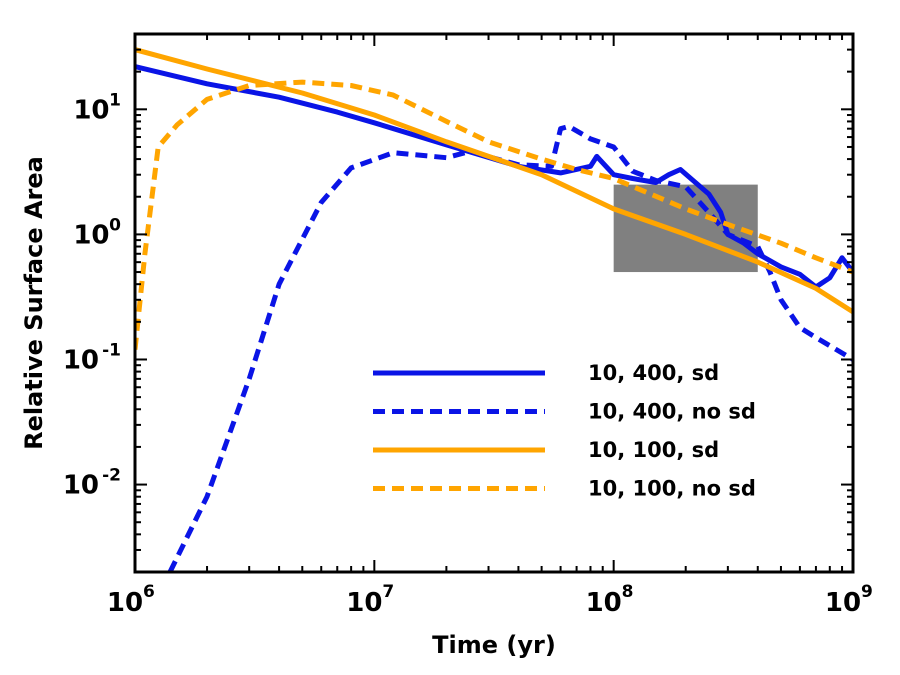  I want to click on y-tick-label: 110, so click(97, 107).